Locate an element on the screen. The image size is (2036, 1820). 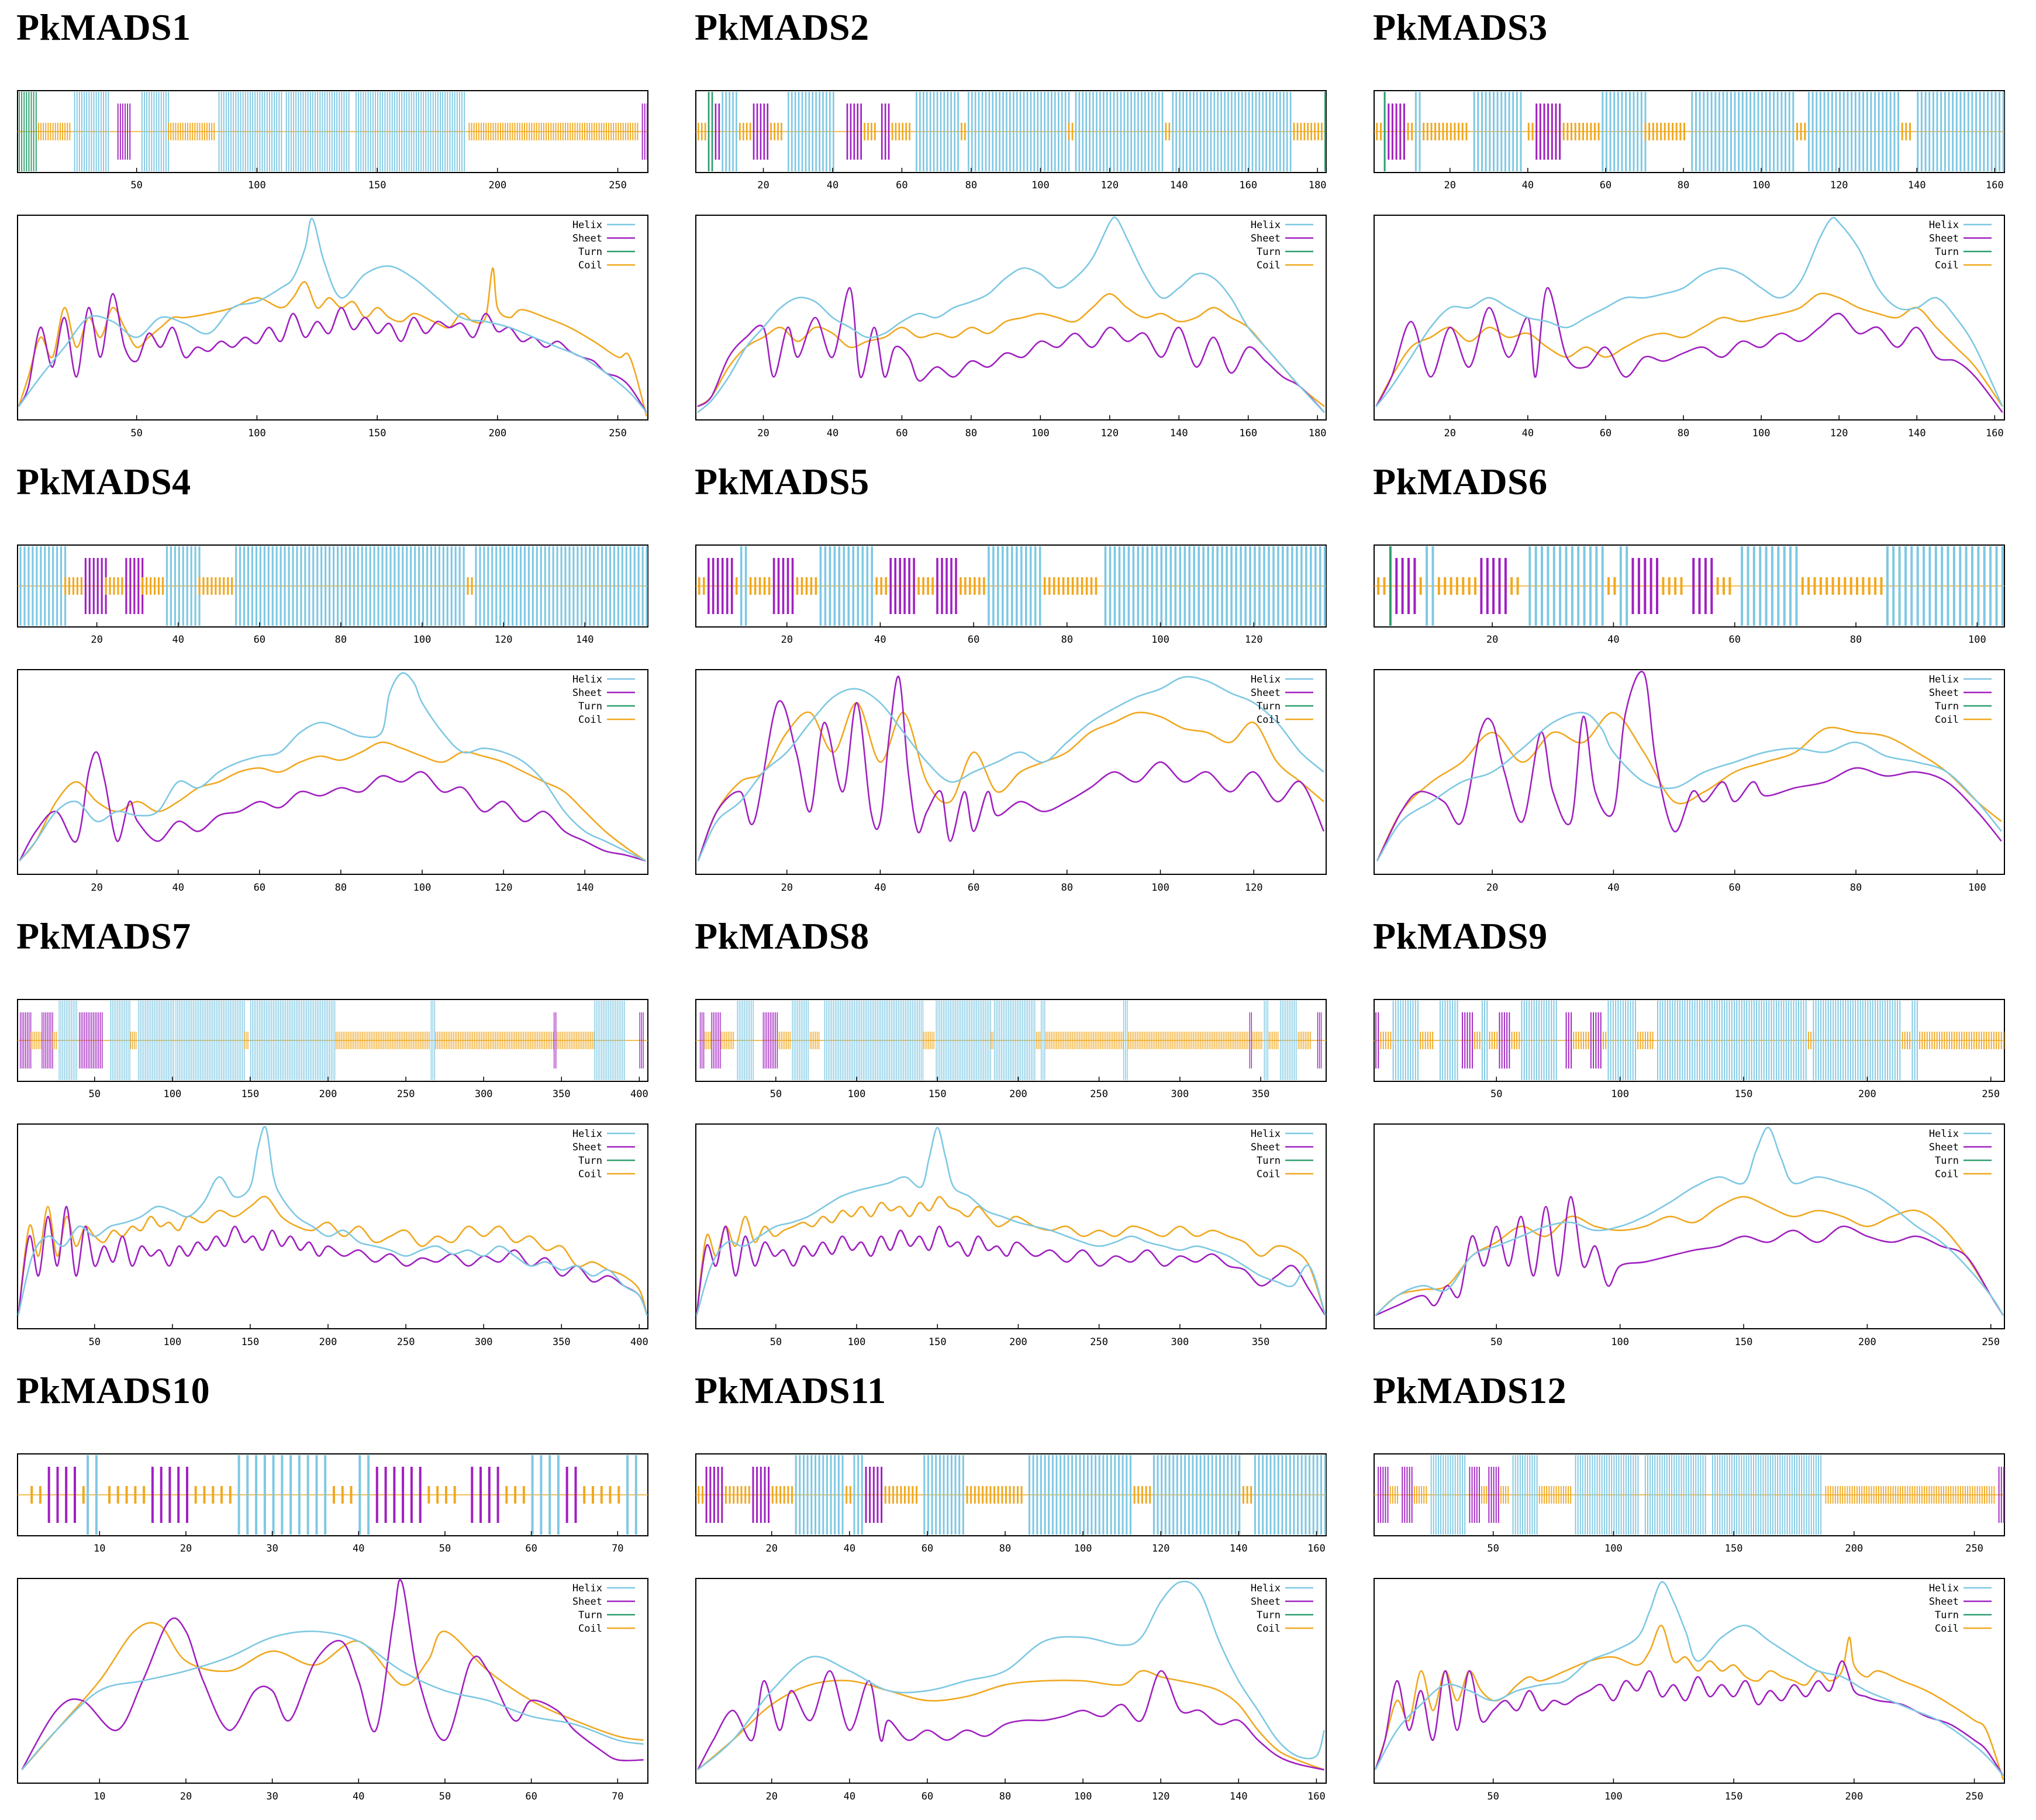
x-tick-label: 160 is located at coordinates (1995, 433).